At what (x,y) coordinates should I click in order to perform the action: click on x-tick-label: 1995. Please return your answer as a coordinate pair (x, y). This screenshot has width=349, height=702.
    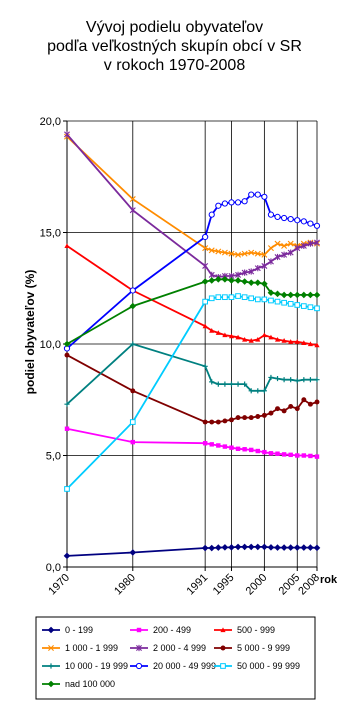
    Looking at the image, I should click on (224, 585).